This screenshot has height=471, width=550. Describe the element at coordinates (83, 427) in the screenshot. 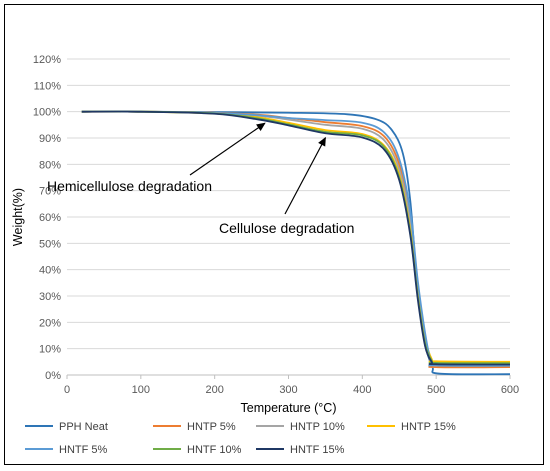

I see `legend-entry: PPH Neat` at that location.